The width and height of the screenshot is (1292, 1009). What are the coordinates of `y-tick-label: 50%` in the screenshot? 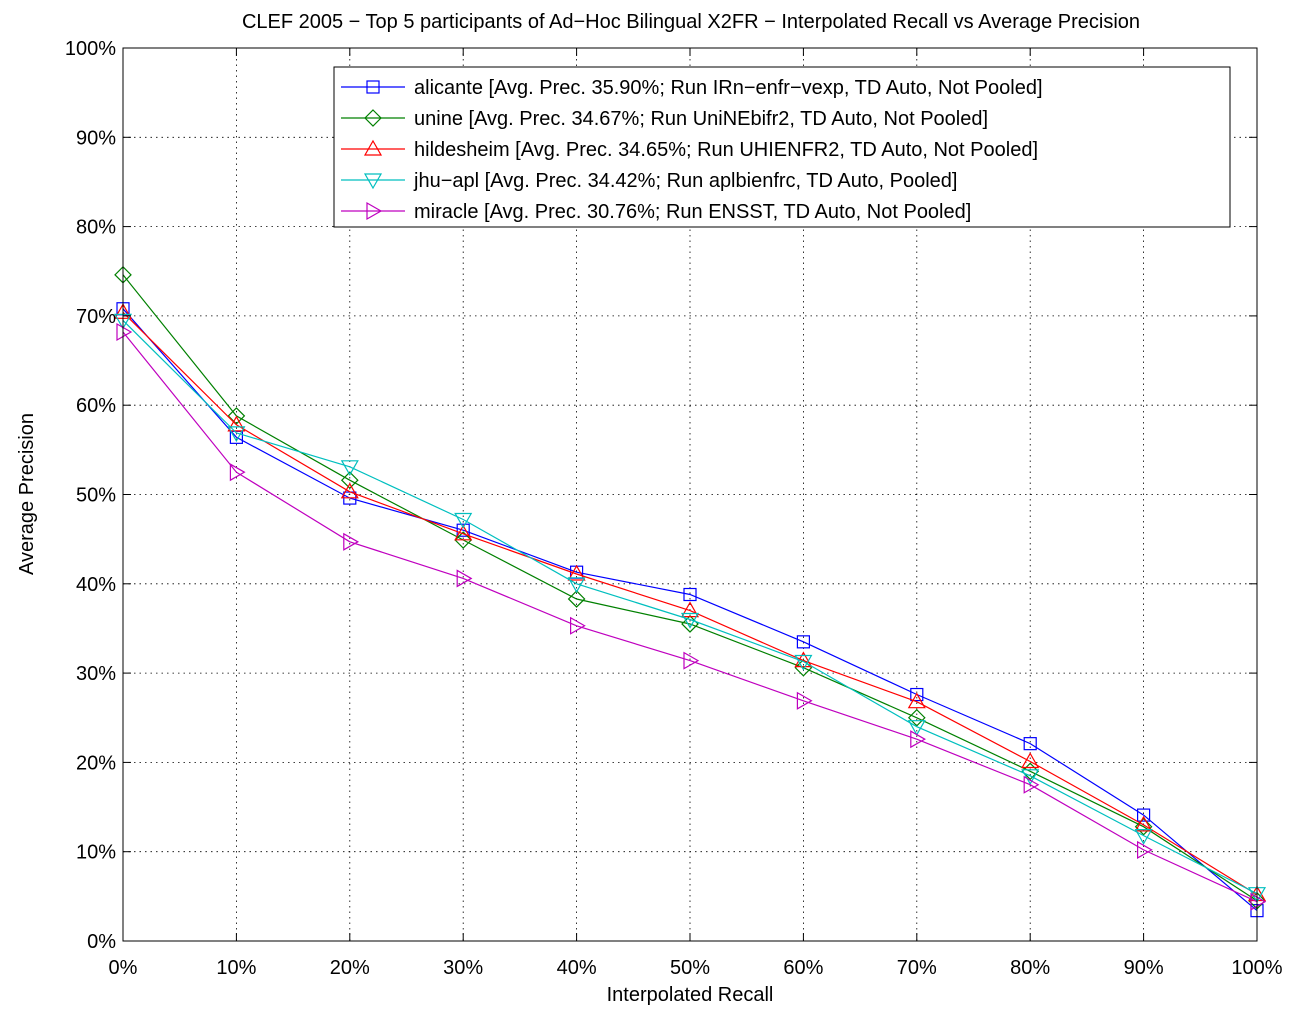 It's located at (96, 496).